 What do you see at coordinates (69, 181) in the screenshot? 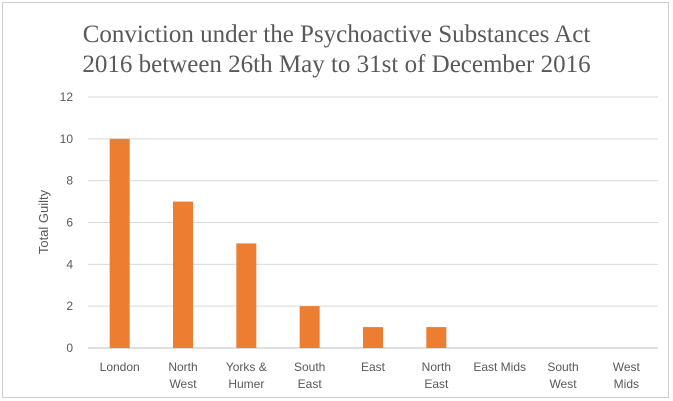
I see `y-tick-label: 8` at bounding box center [69, 181].